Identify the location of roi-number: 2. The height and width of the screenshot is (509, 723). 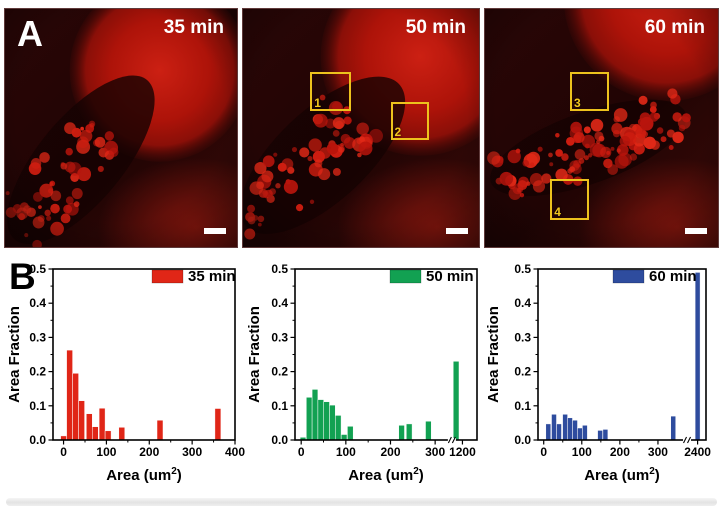
(398, 132).